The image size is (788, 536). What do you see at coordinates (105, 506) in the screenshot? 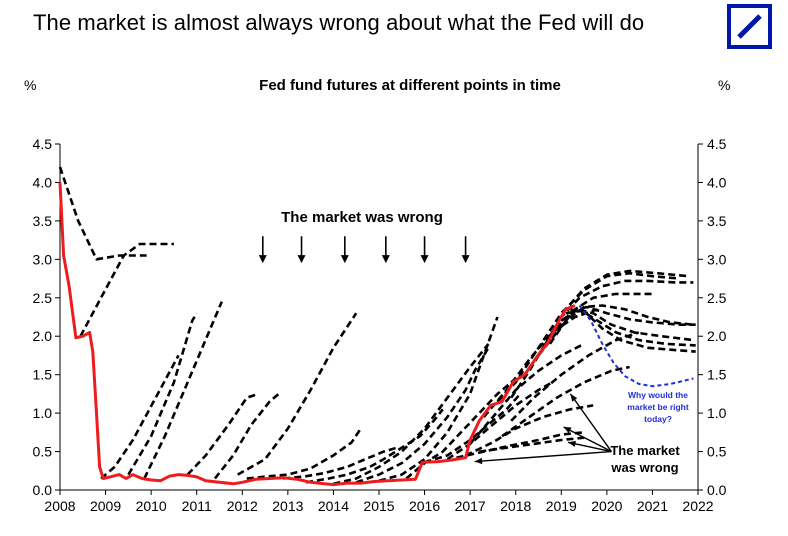
I see `x-tick-label: 2009` at bounding box center [105, 506].